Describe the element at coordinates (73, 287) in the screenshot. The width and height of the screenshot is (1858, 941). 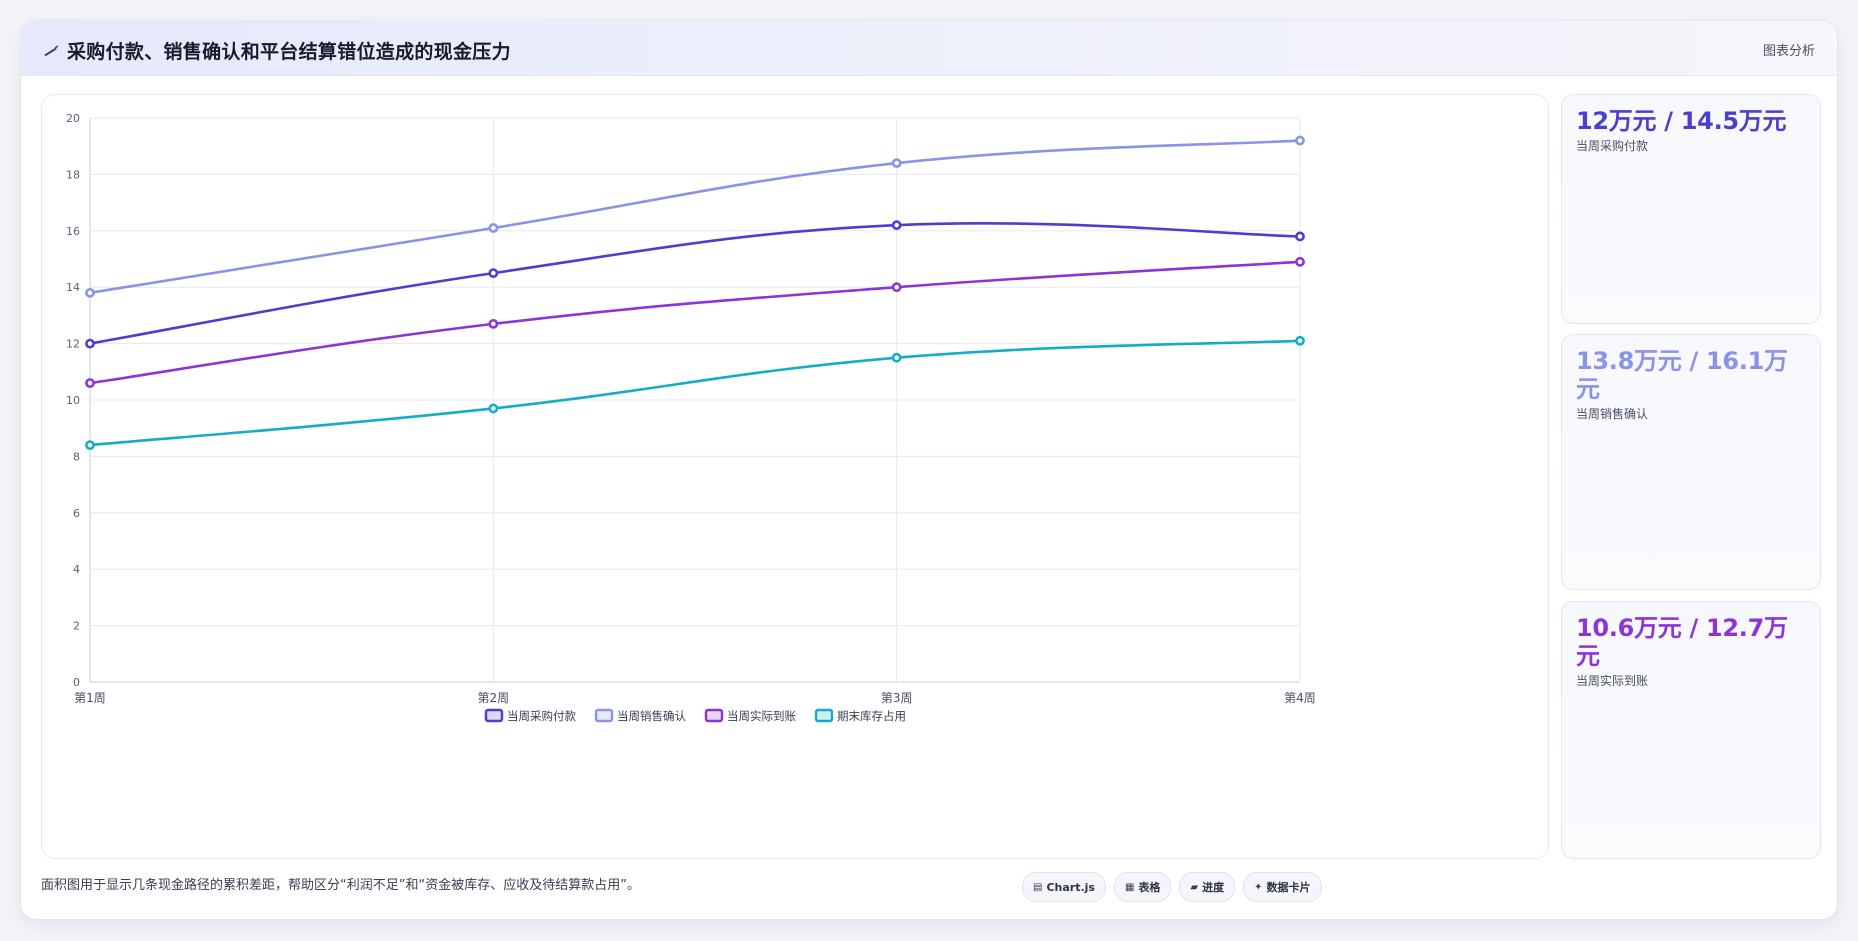
I see `y-tick-label: 14` at that location.